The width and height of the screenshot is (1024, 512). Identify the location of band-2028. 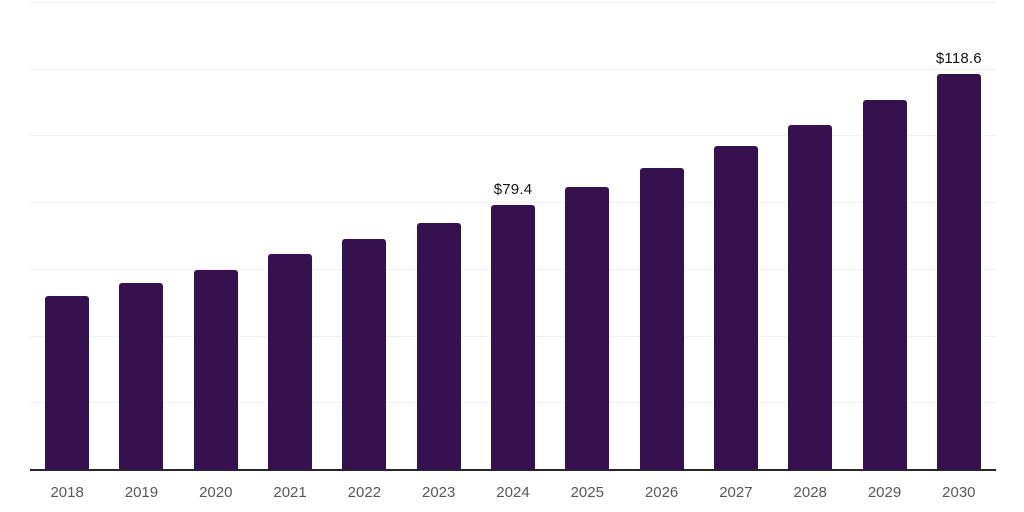
(810, 236).